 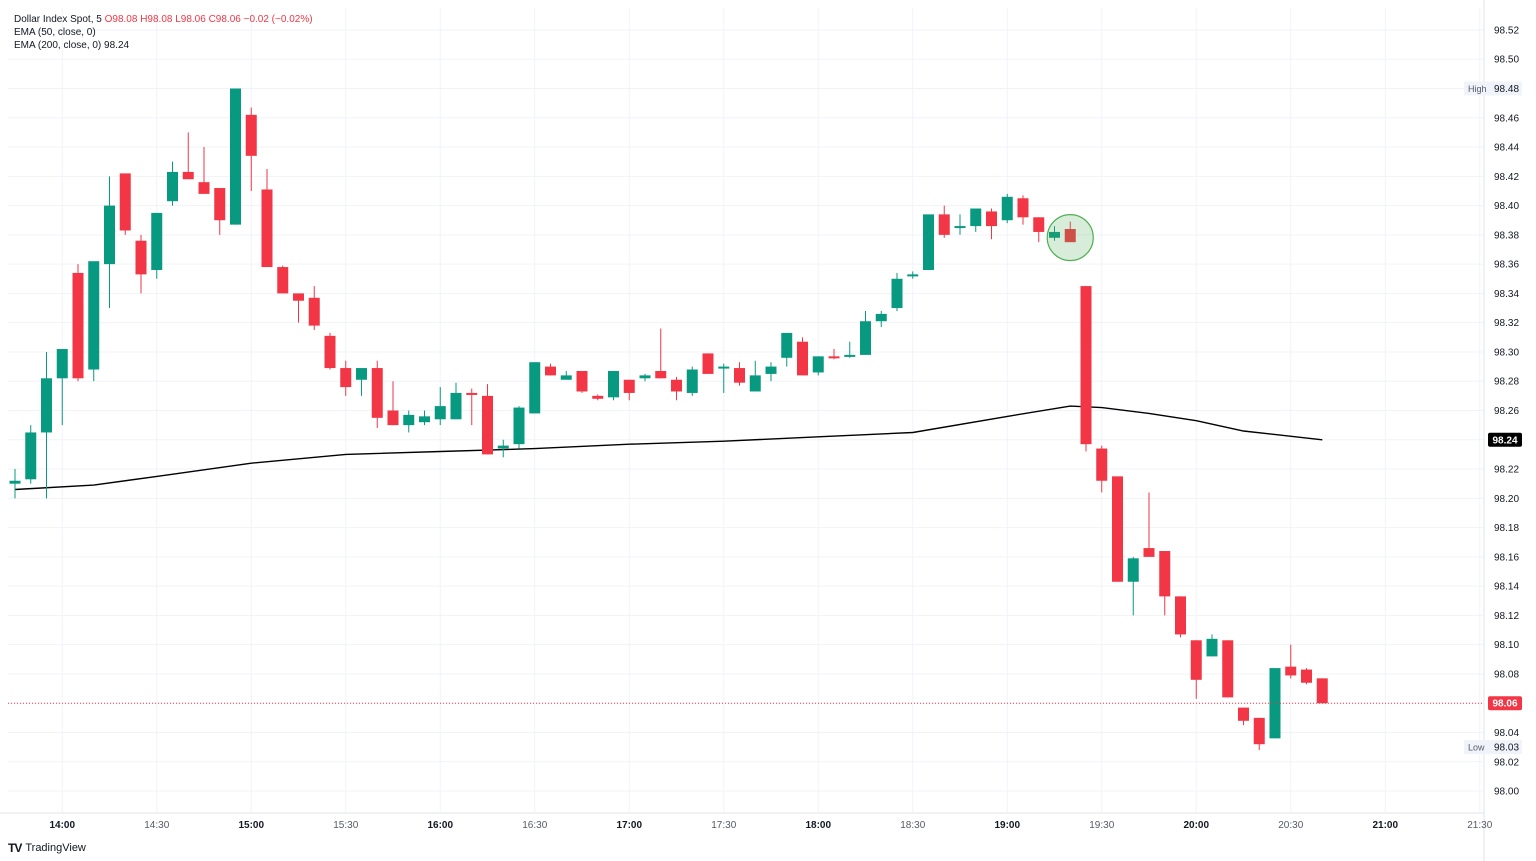 What do you see at coordinates (1506, 265) in the screenshot?
I see `y-tick-label: 98.36` at bounding box center [1506, 265].